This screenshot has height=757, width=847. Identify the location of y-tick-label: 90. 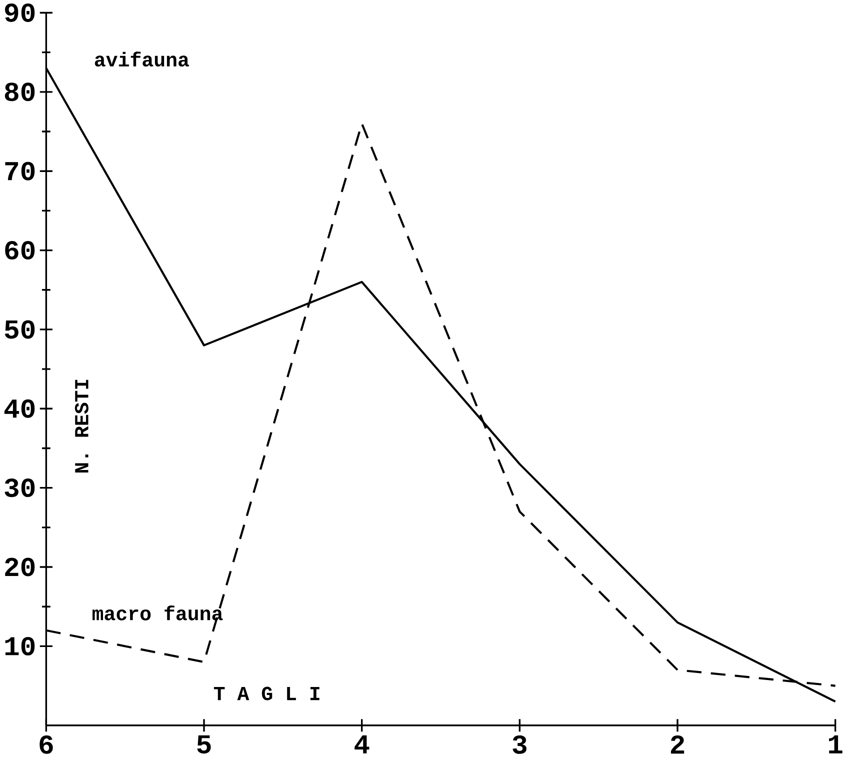
(20, 12).